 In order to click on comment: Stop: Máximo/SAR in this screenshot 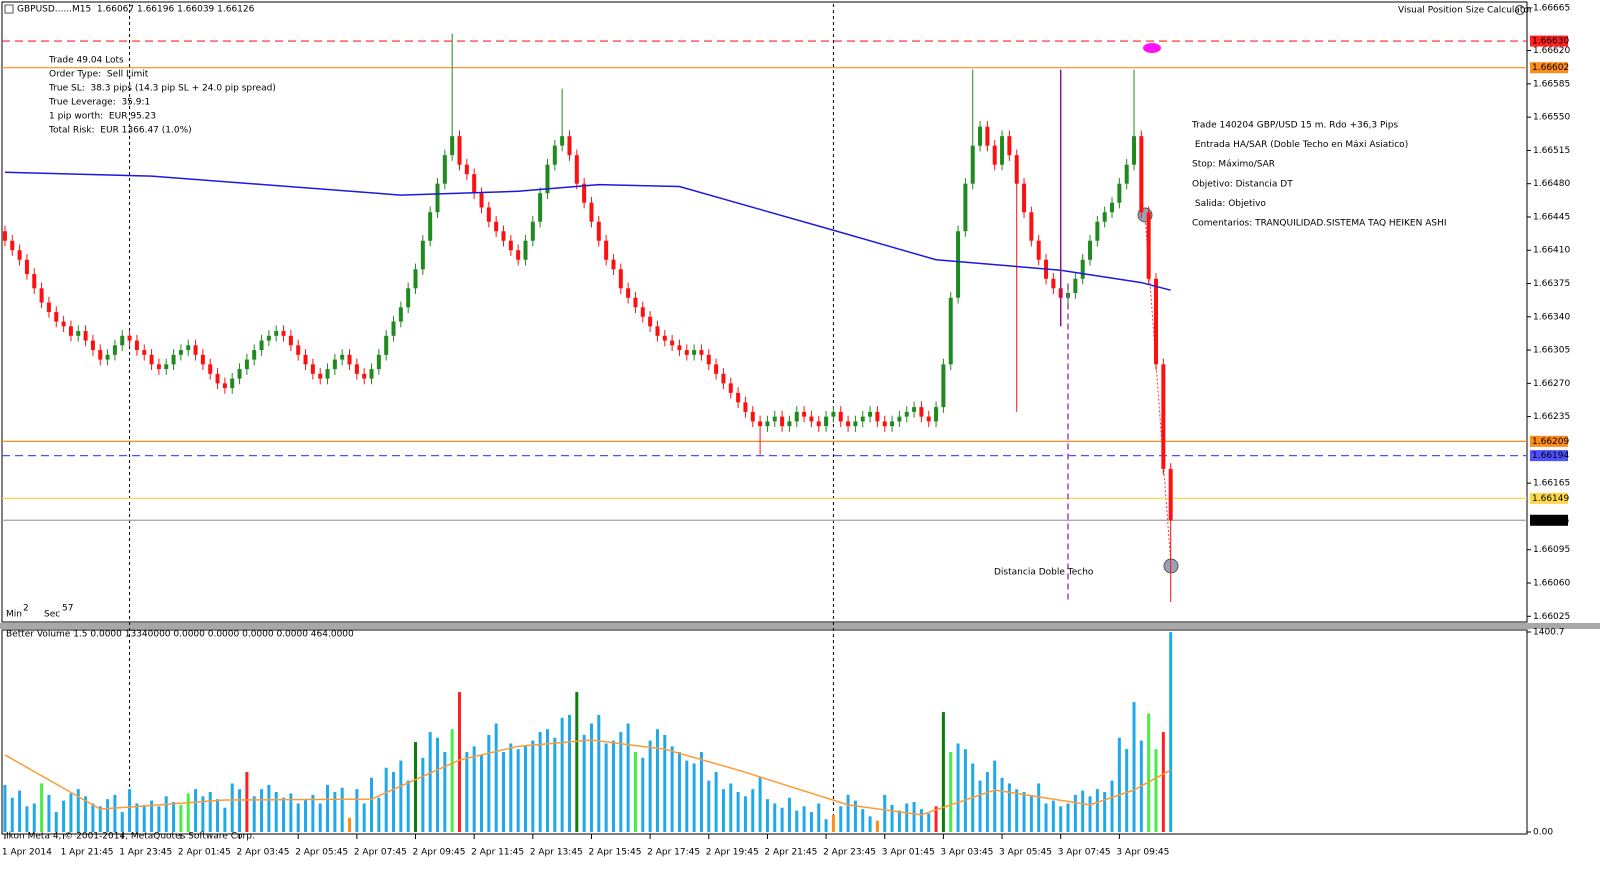, I will do `click(1233, 165)`.